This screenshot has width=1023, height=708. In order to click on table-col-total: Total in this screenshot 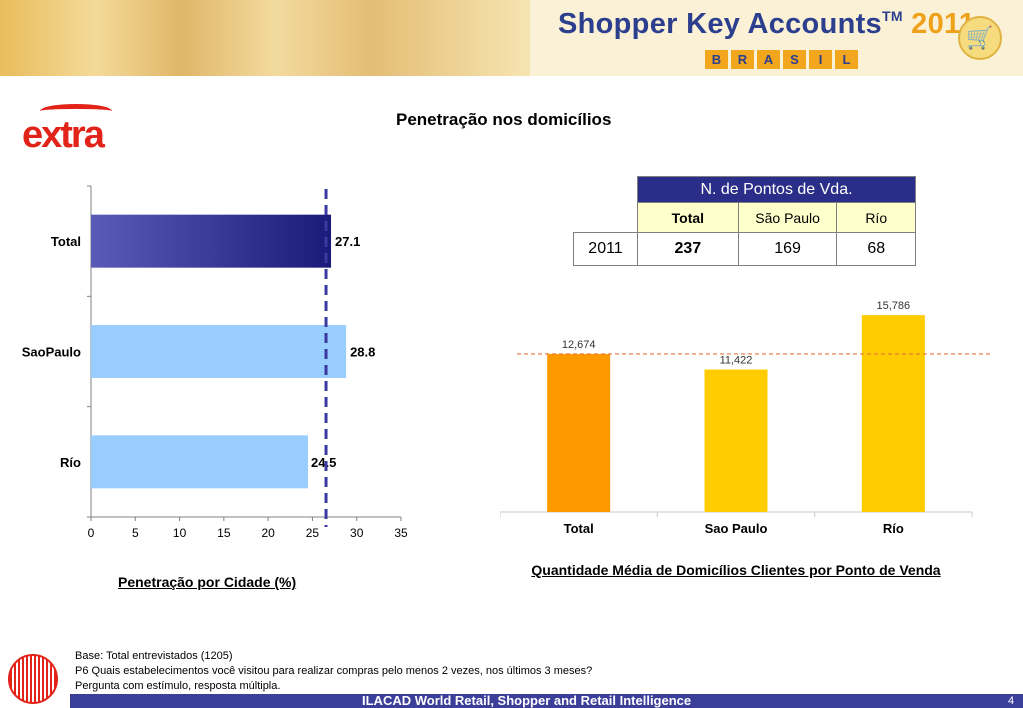, I will do `click(688, 217)`.